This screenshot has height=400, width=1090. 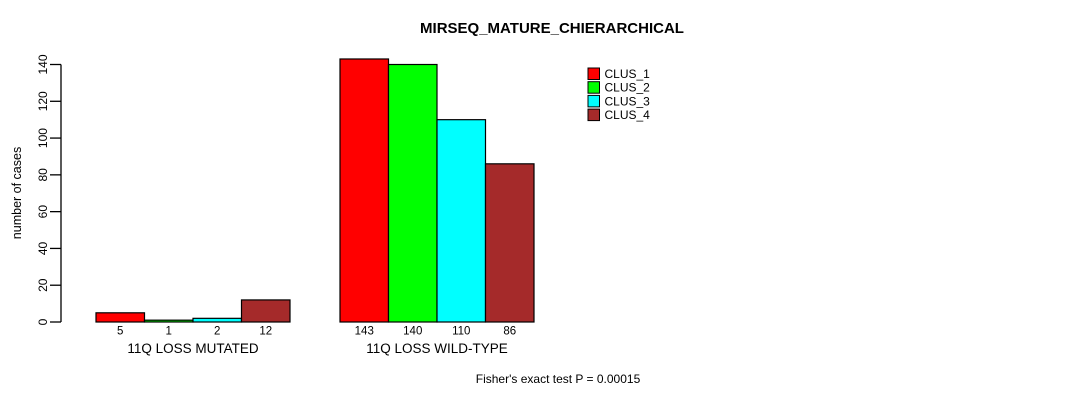 I want to click on bar-clus_2-group2, so click(x=412, y=193).